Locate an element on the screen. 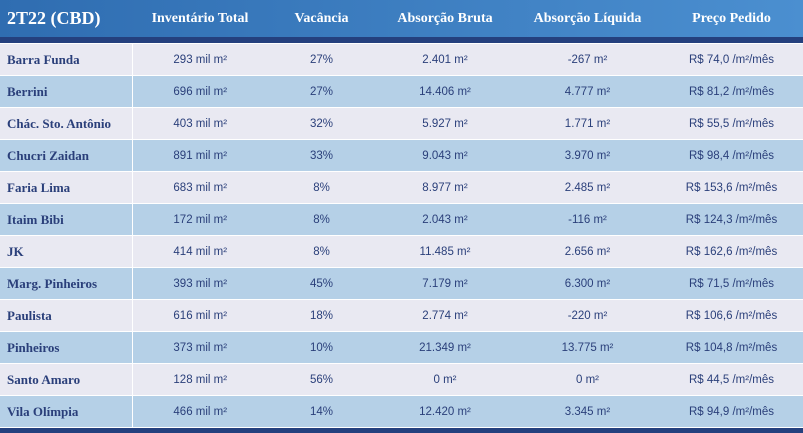  table-cell: 2.774 m² is located at coordinates (445, 315).